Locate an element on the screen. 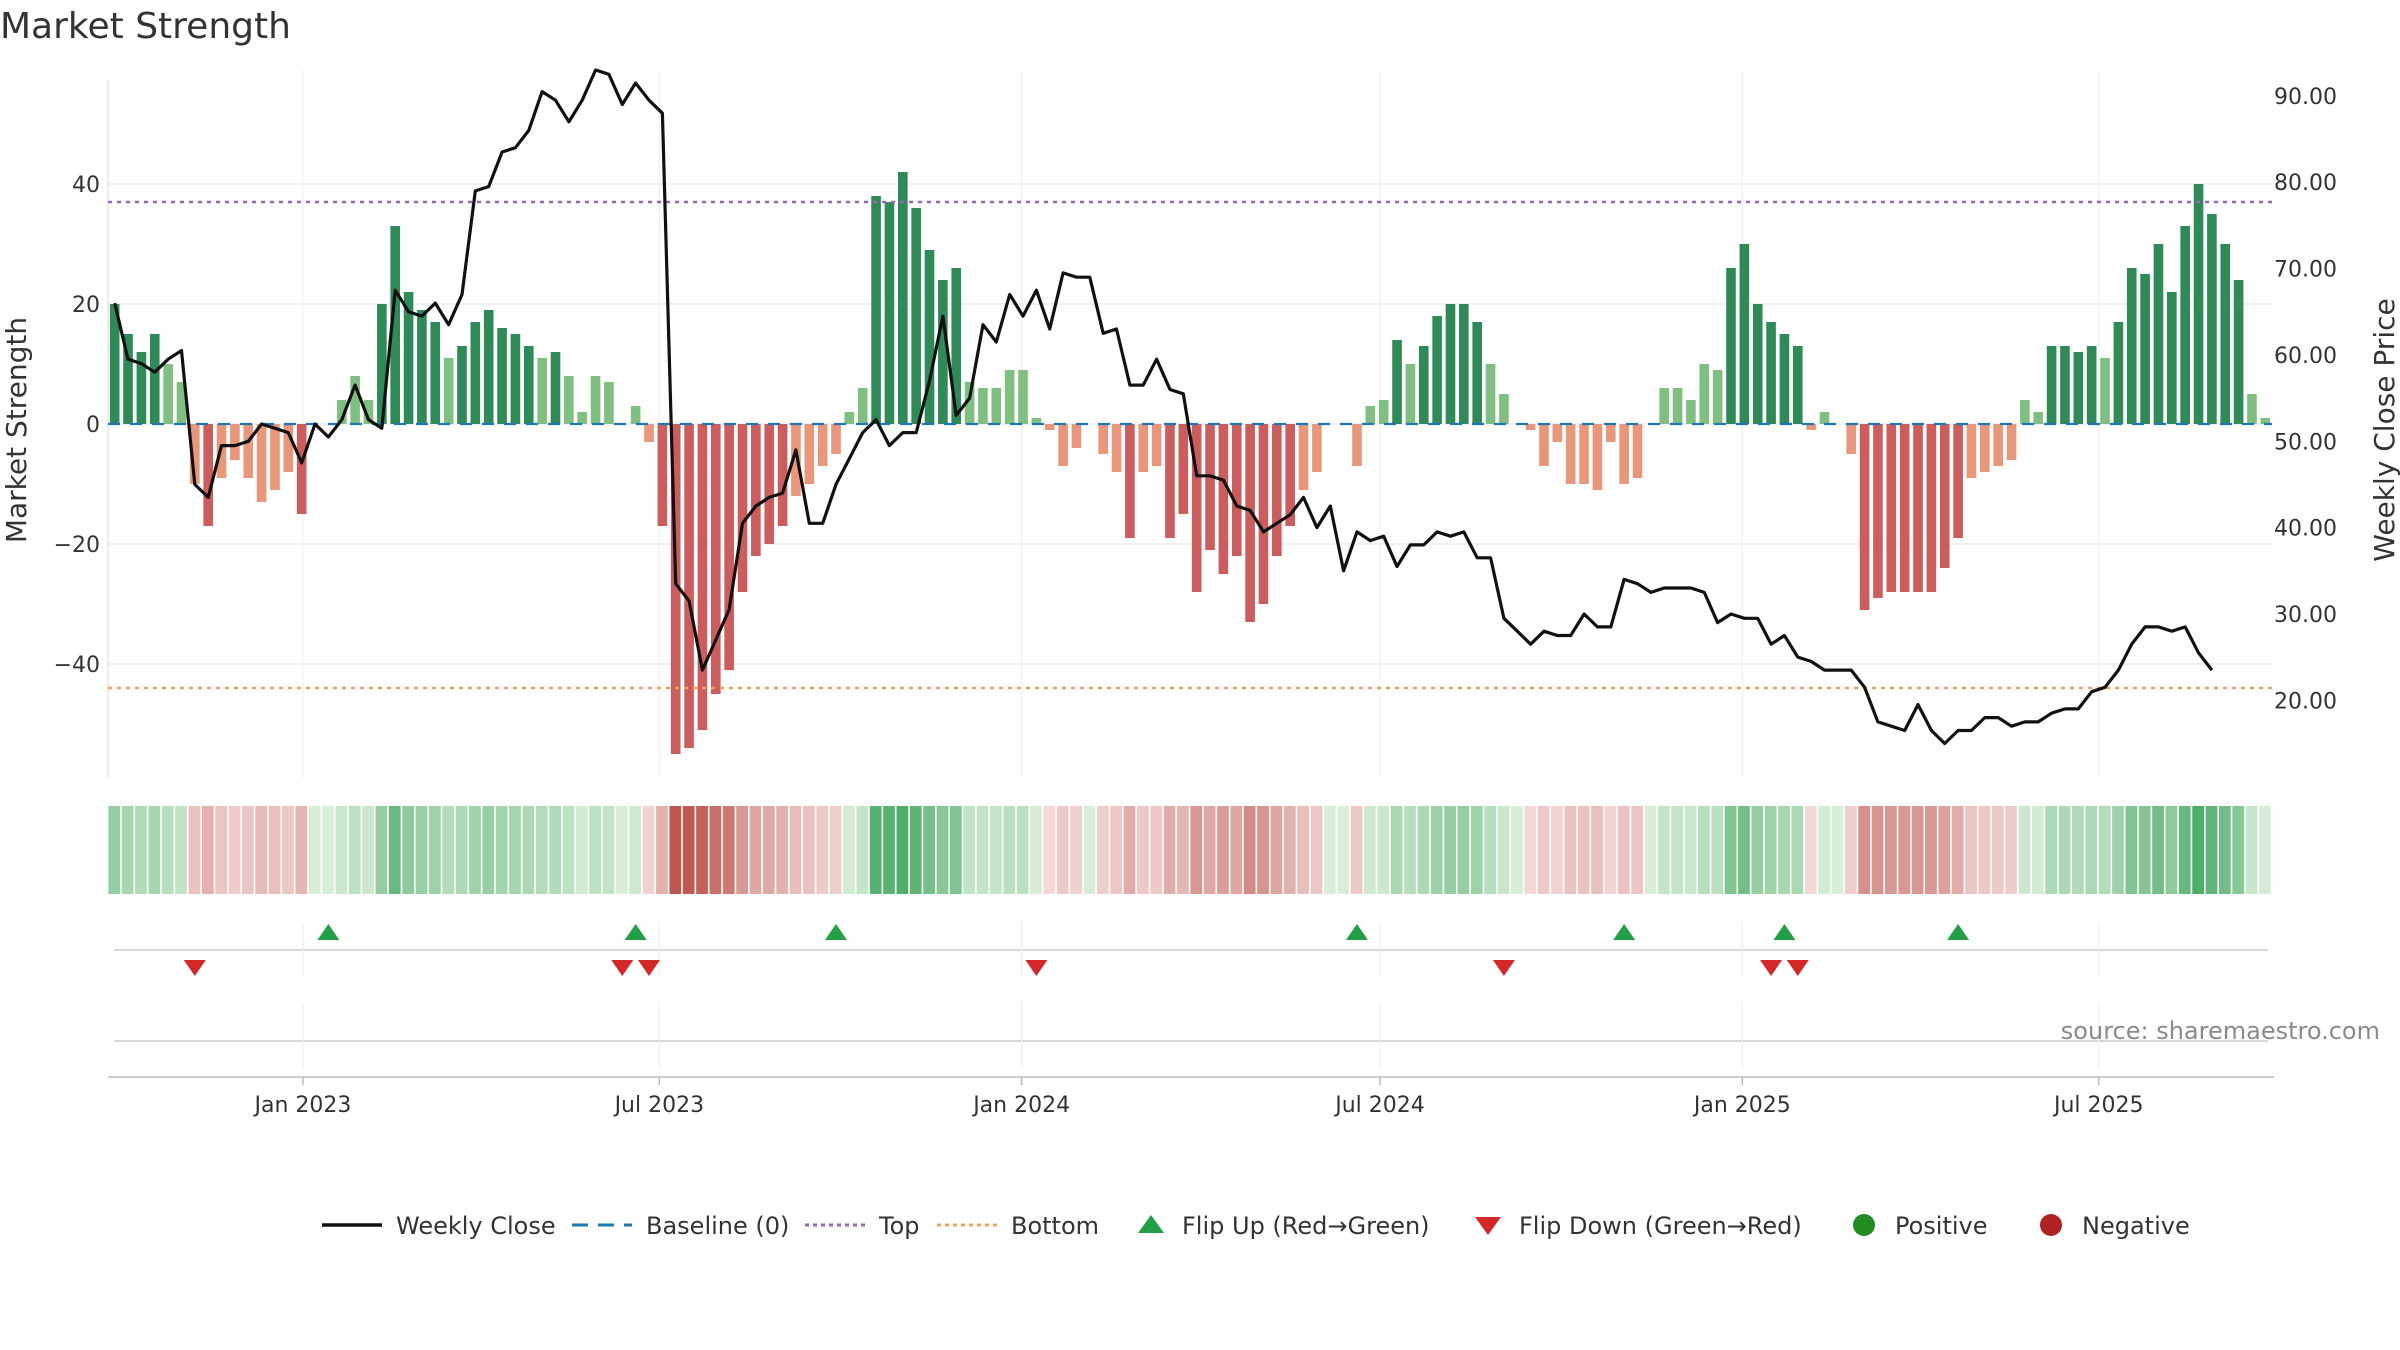  y-left-tick-label: 40 is located at coordinates (86, 185).